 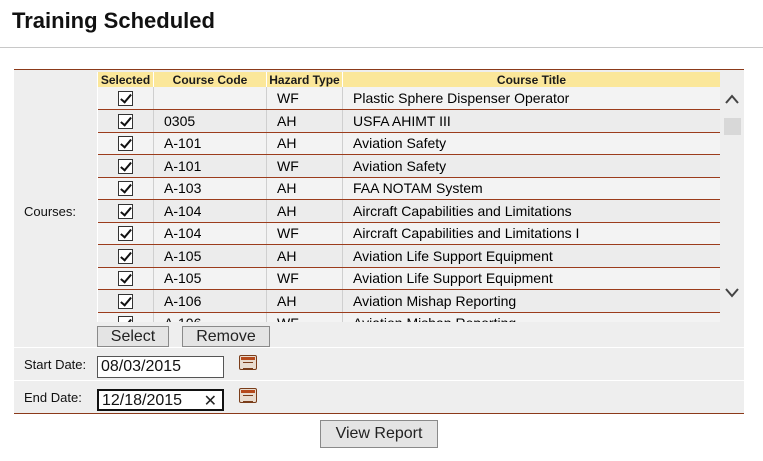 What do you see at coordinates (531, 98) in the screenshot?
I see `course-title-cell: Plastic Sphere Dispenser Operator` at bounding box center [531, 98].